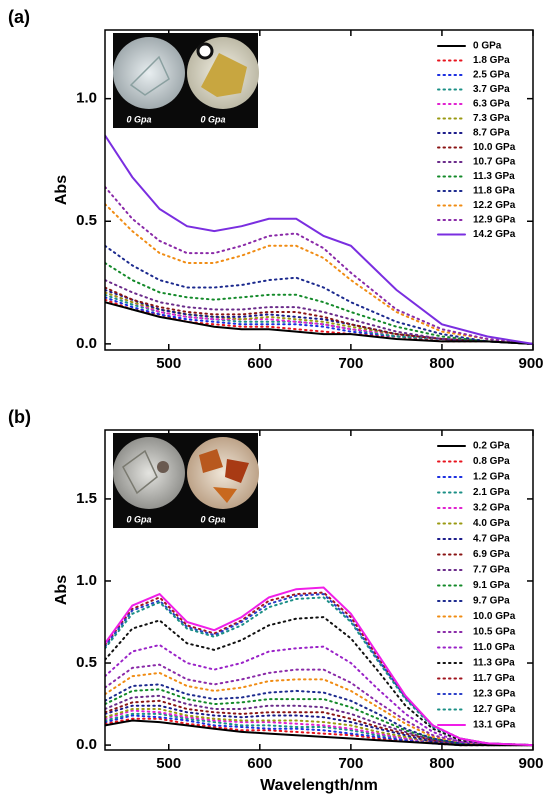 This screenshot has width=550, height=795. What do you see at coordinates (319, 785) in the screenshot?
I see `x-axis-label: Wavelength/nm` at bounding box center [319, 785].